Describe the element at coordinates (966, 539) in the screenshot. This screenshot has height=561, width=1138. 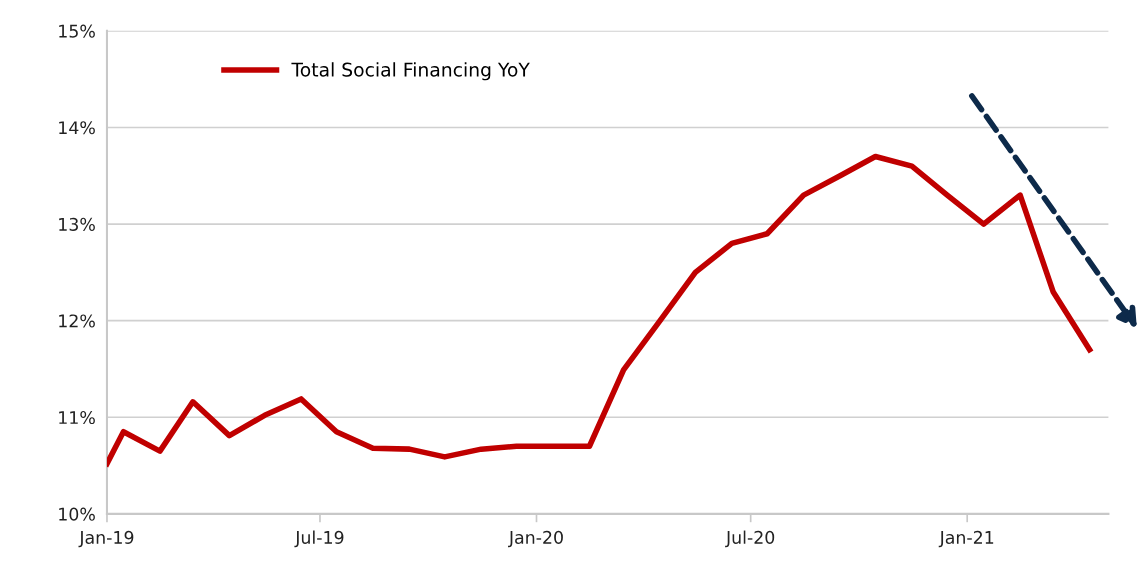
I see `x-tick-label: Jan-21` at that location.